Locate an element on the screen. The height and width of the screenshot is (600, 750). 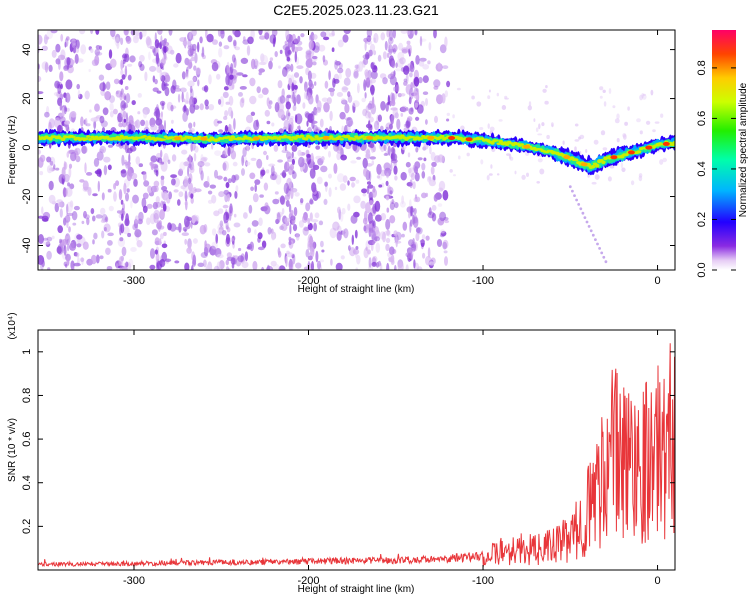
spectrogram-tail-point is located at coordinates (602, 253).